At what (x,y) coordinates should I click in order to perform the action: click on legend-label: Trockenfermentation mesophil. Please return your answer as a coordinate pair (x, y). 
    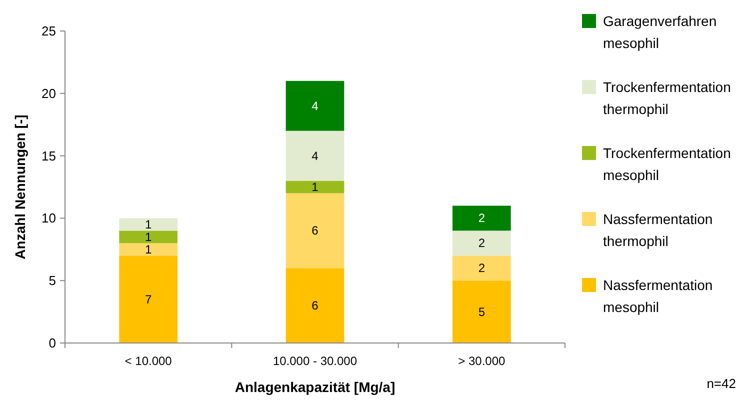
    Looking at the image, I should click on (667, 164).